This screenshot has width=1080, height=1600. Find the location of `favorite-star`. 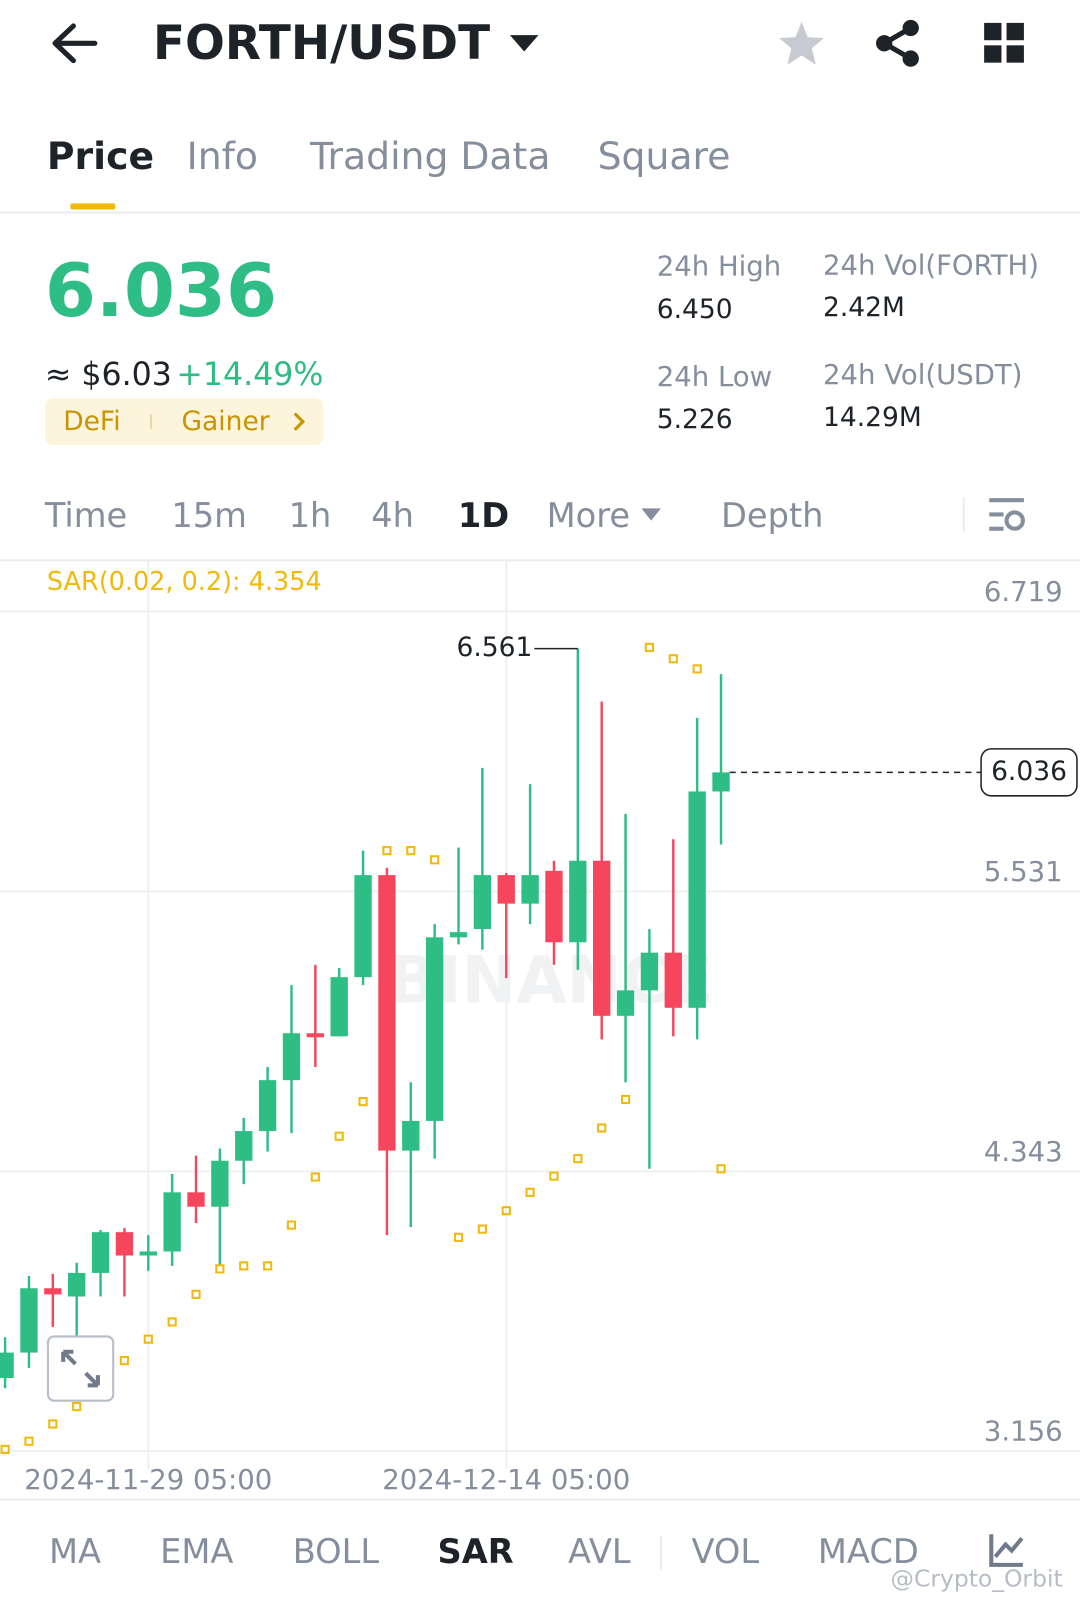

favorite-star is located at coordinates (802, 43).